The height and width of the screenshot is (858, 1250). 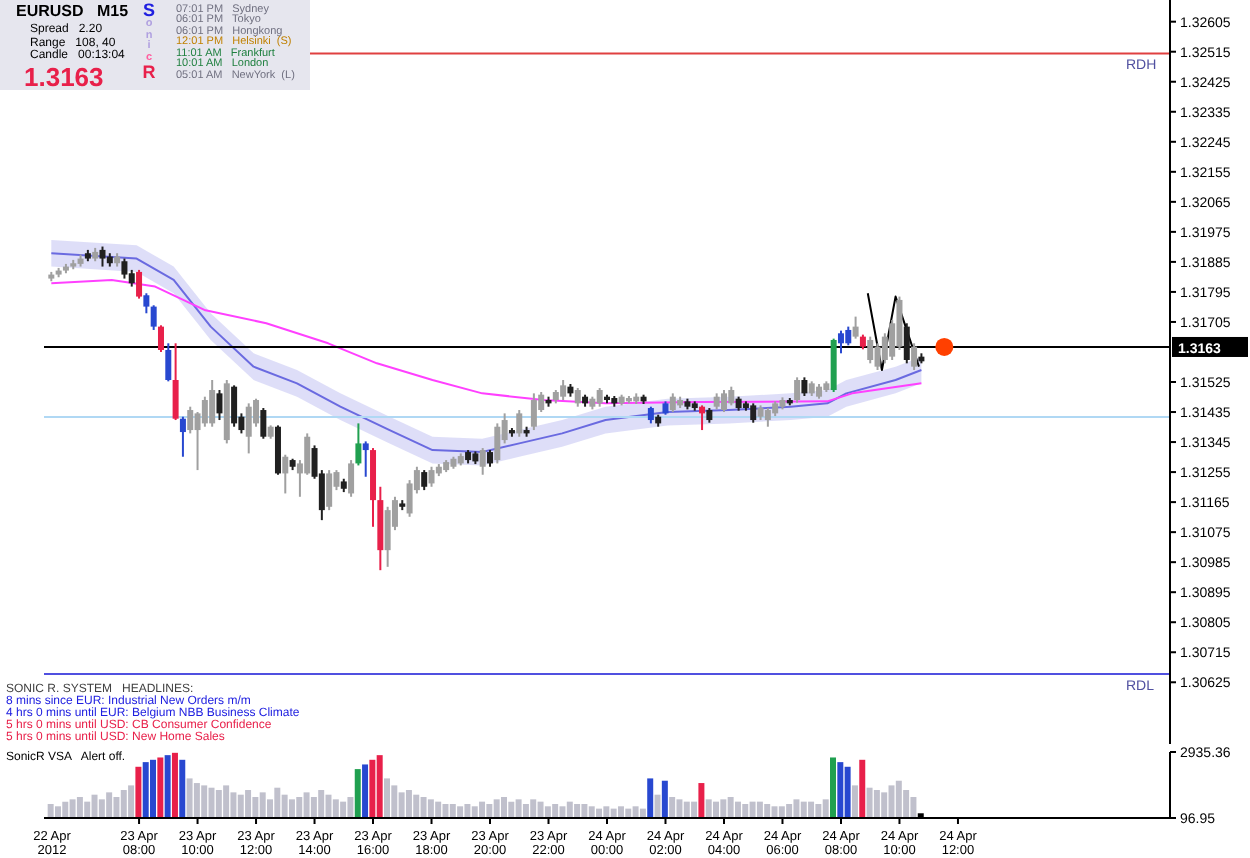 I want to click on line-series, so click(x=486, y=341).